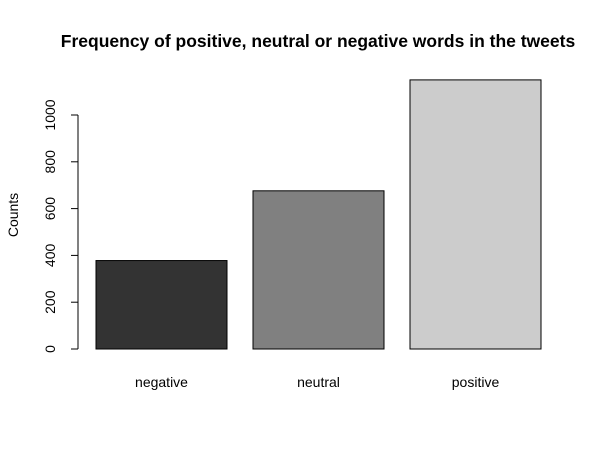  Describe the element at coordinates (475, 214) in the screenshot. I see `bar-positive` at that location.